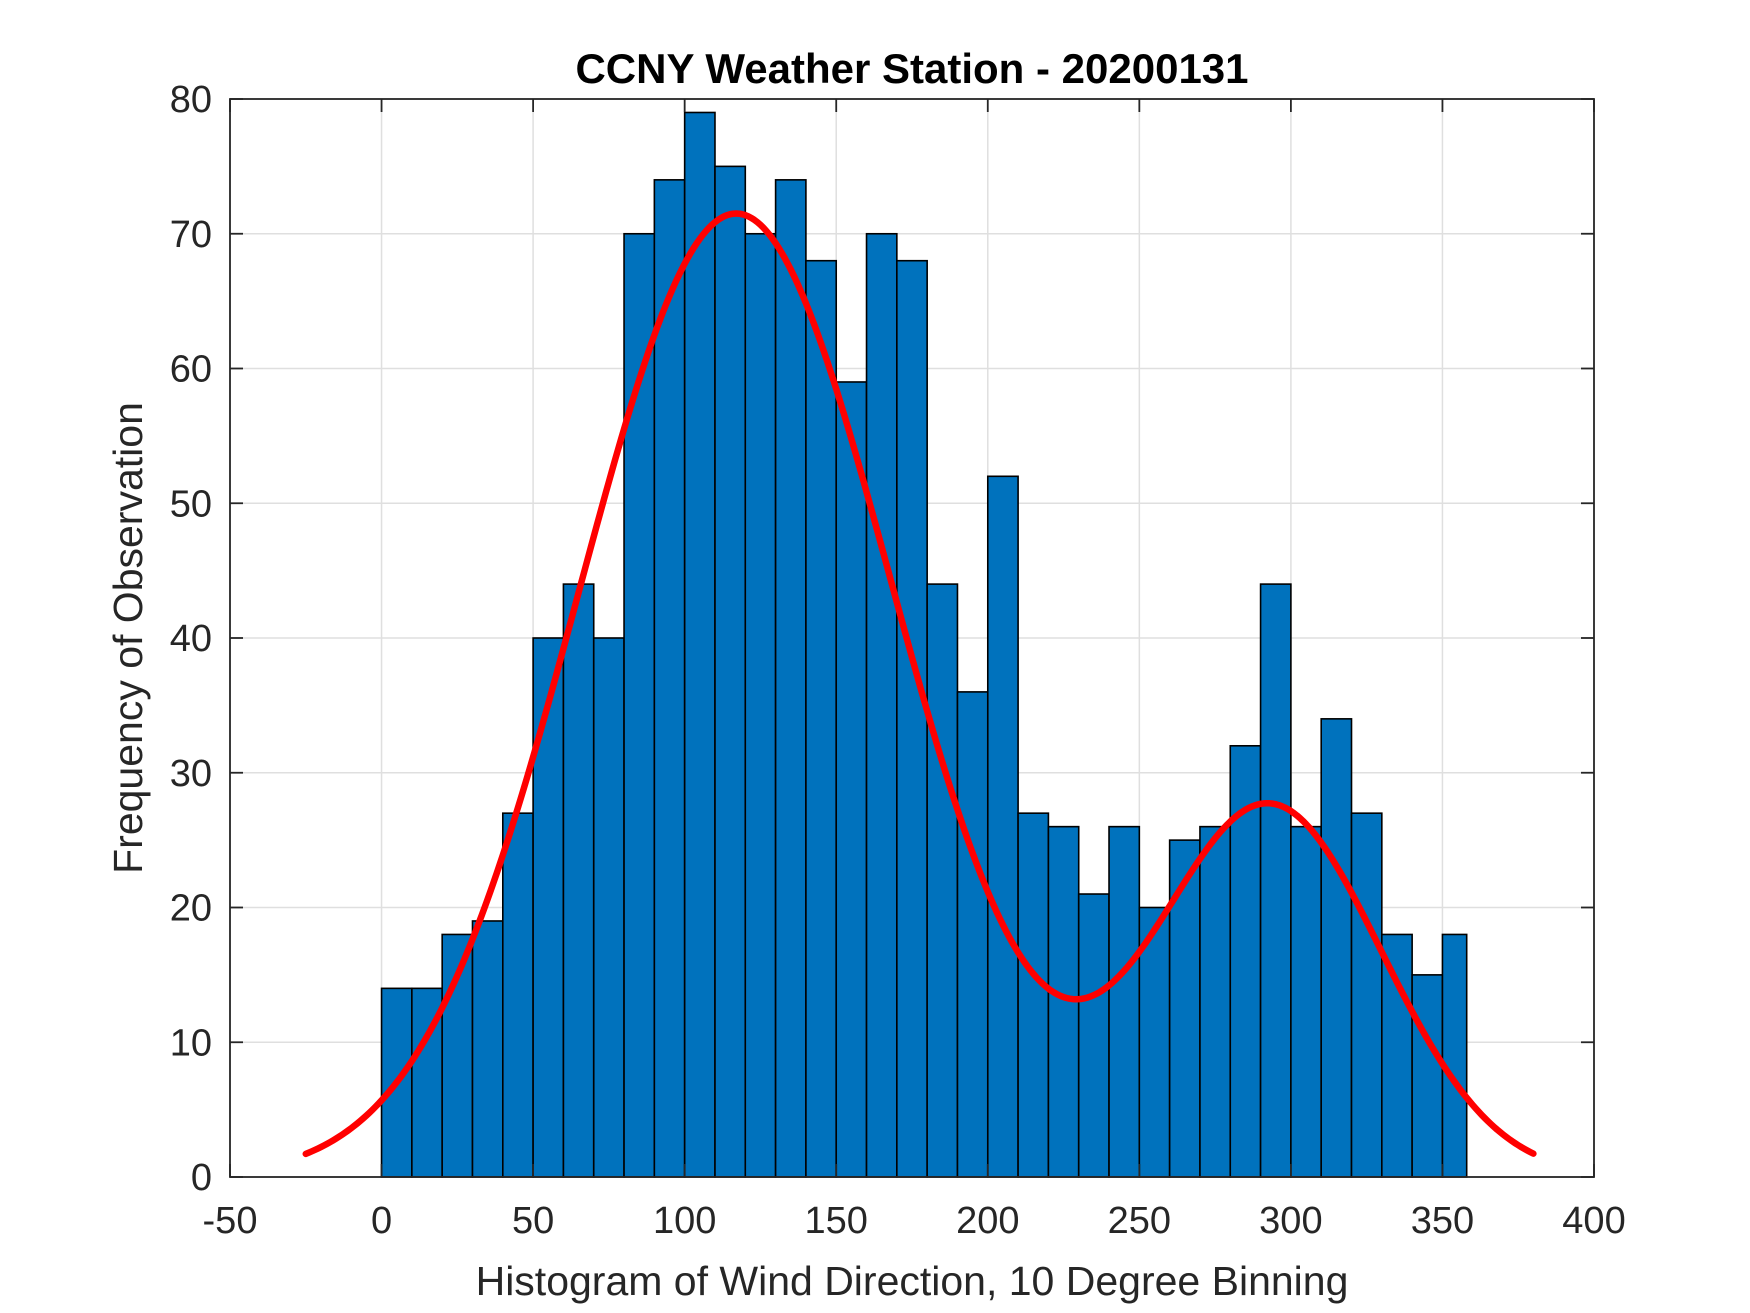 The width and height of the screenshot is (1750, 1313). What do you see at coordinates (381, 1221) in the screenshot?
I see `x-tick-label: 0` at bounding box center [381, 1221].